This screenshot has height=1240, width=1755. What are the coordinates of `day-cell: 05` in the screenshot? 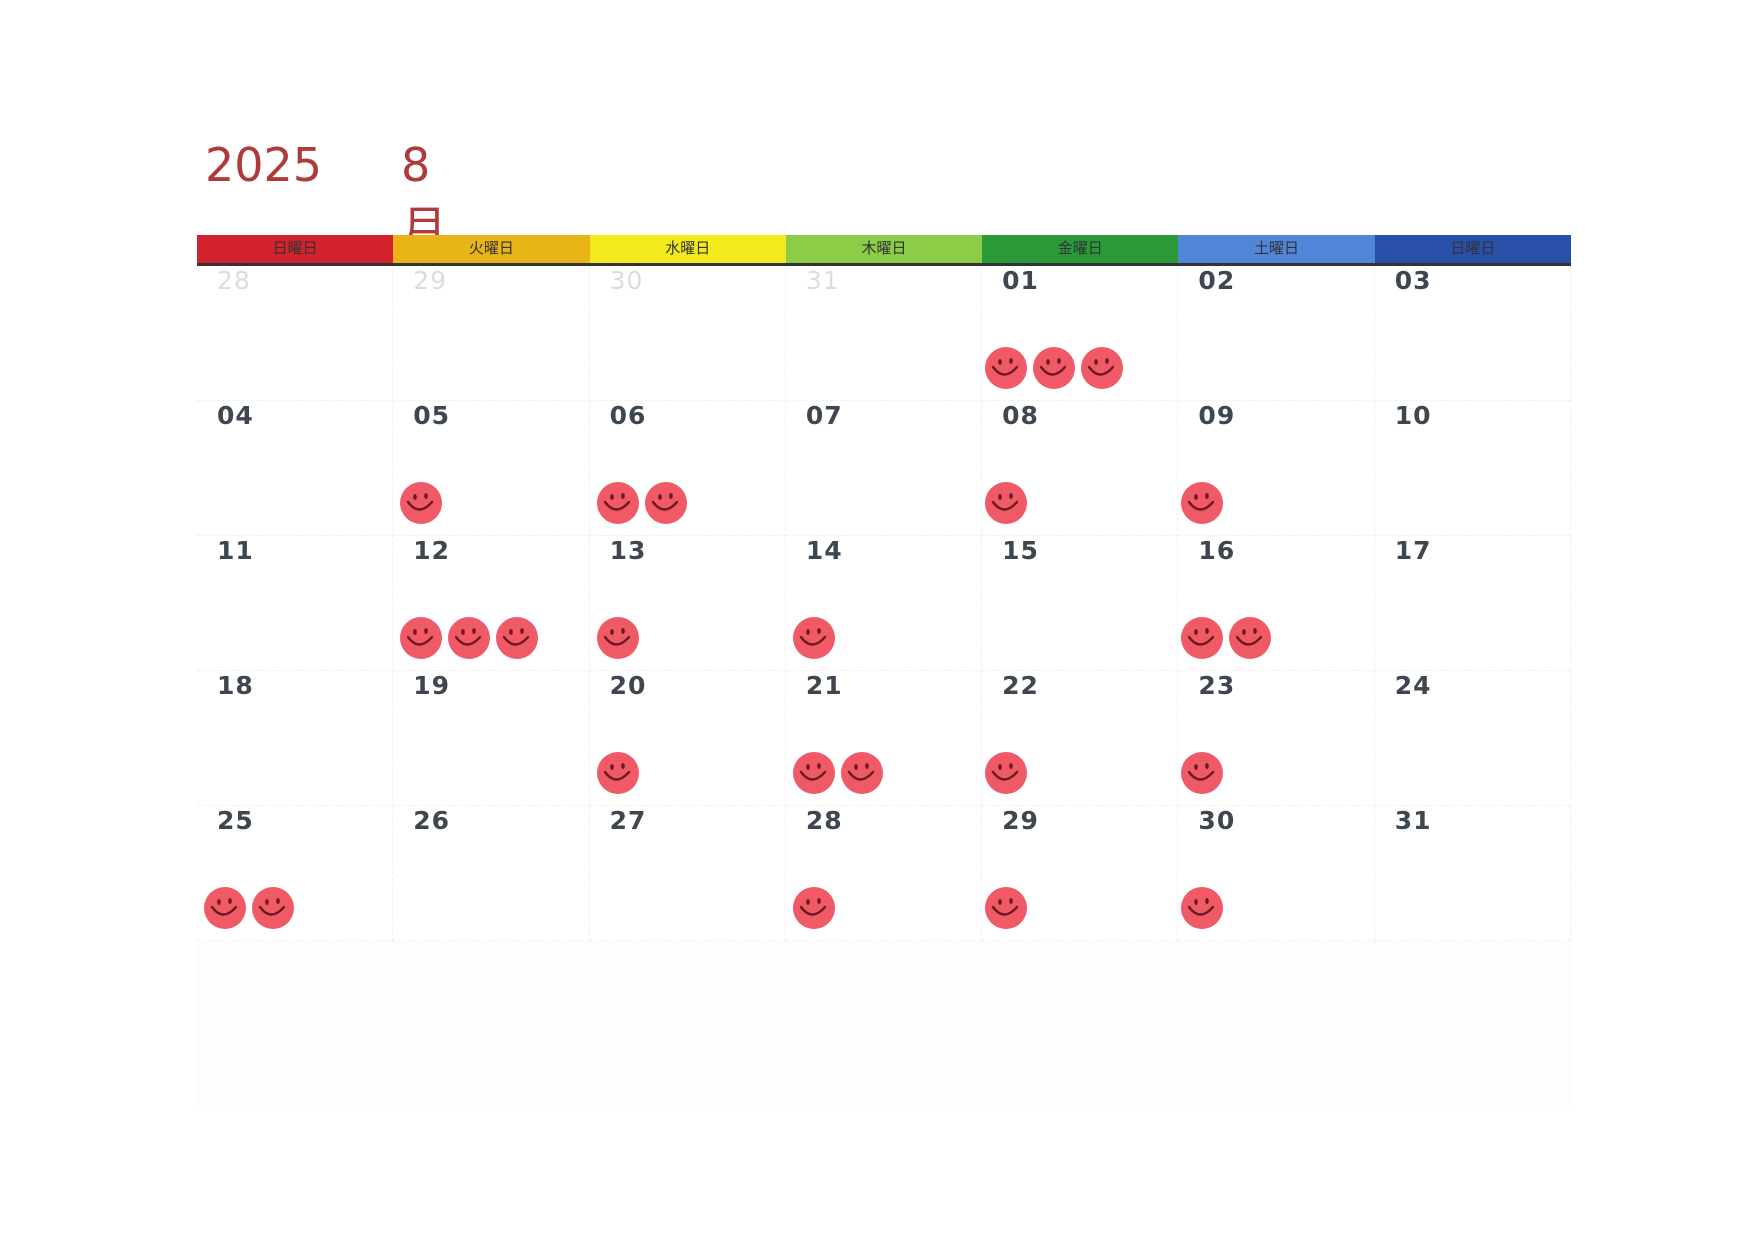 It's located at (491, 468).